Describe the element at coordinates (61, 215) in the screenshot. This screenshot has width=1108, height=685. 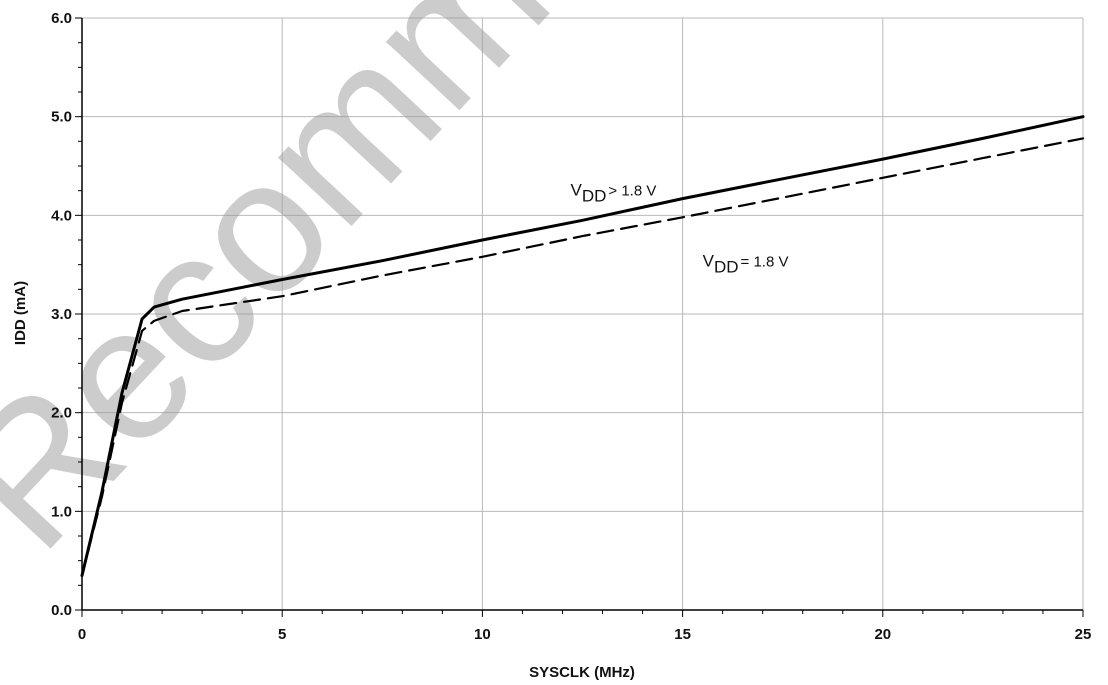
I see `y-tick-label: 4.0` at that location.